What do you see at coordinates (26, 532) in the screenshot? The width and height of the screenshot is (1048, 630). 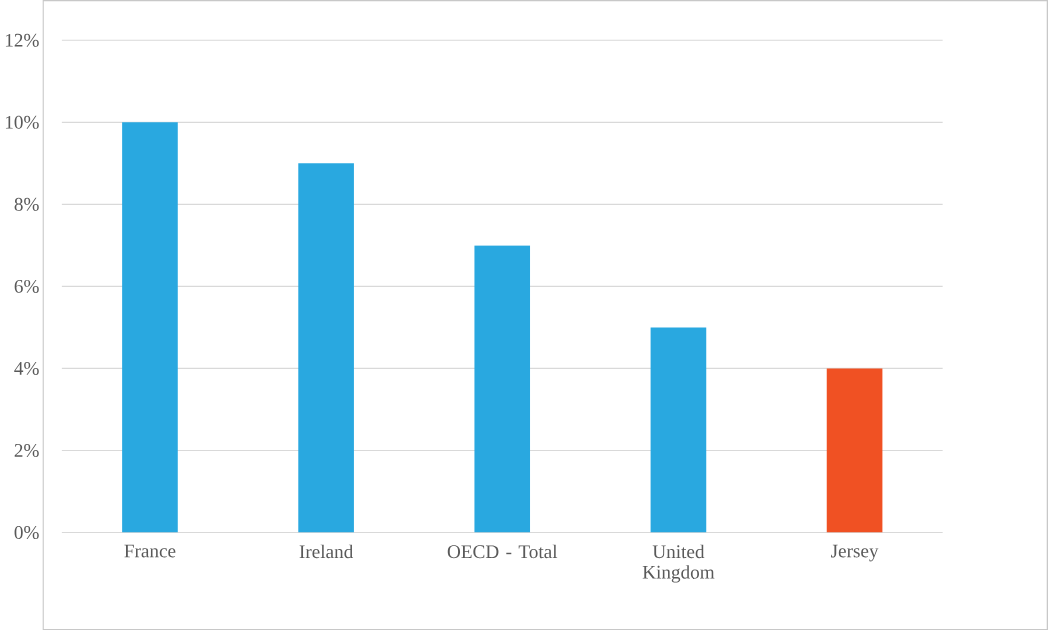 I see `y-tick-label: 0%` at bounding box center [26, 532].